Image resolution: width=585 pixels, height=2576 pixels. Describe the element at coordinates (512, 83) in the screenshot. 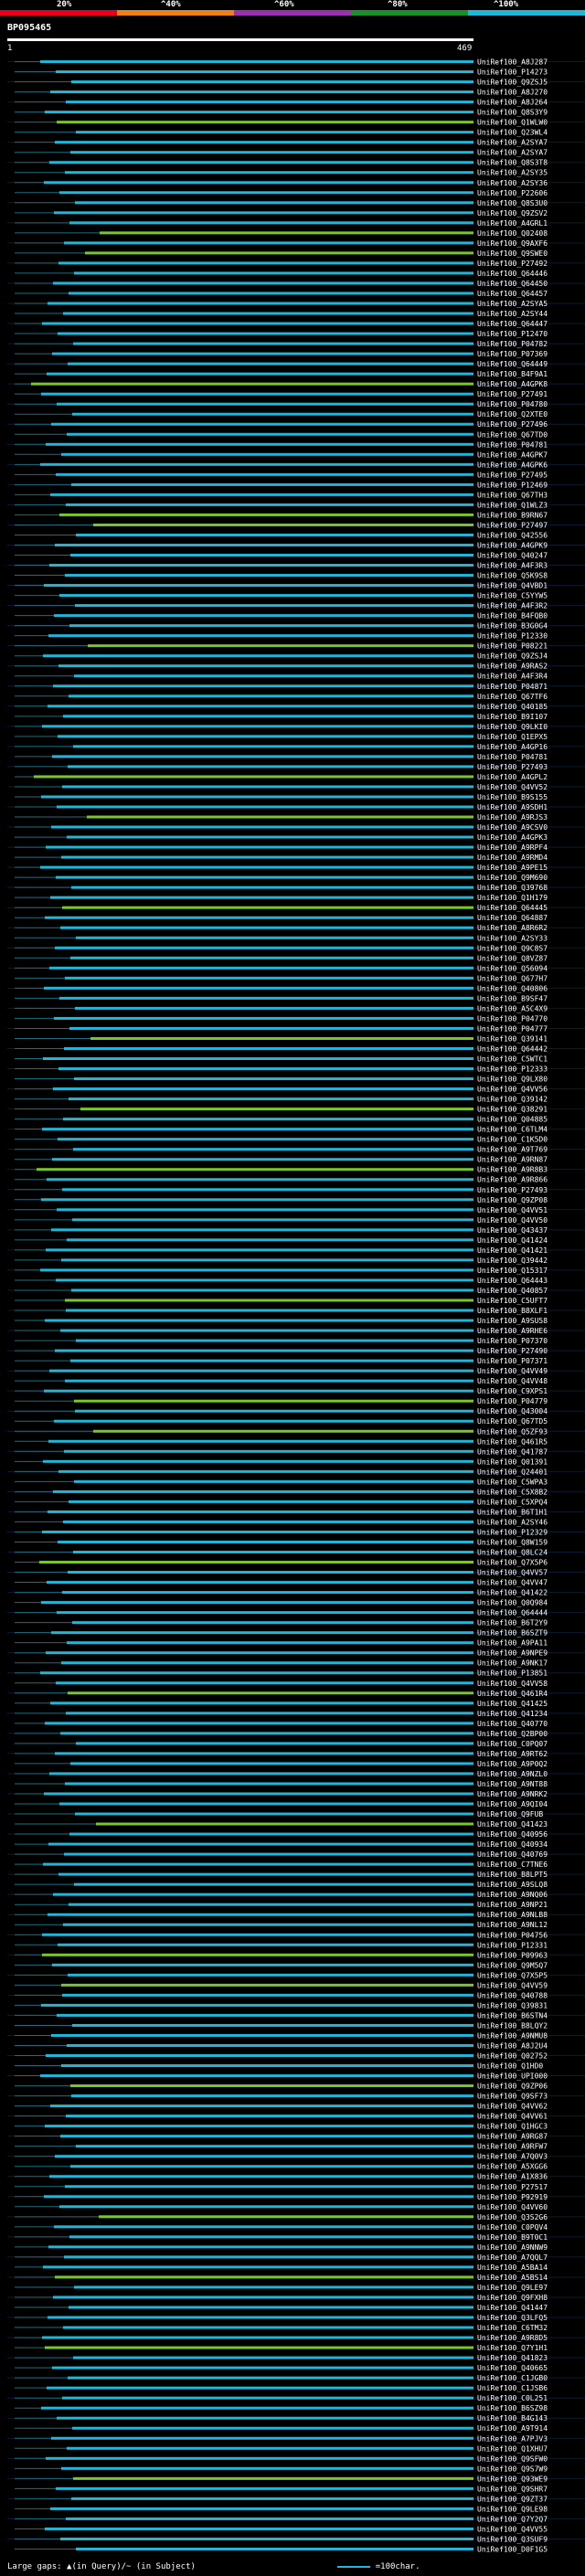

I see `hit-label: UniRef100_Q9ZSJ5` at that location.